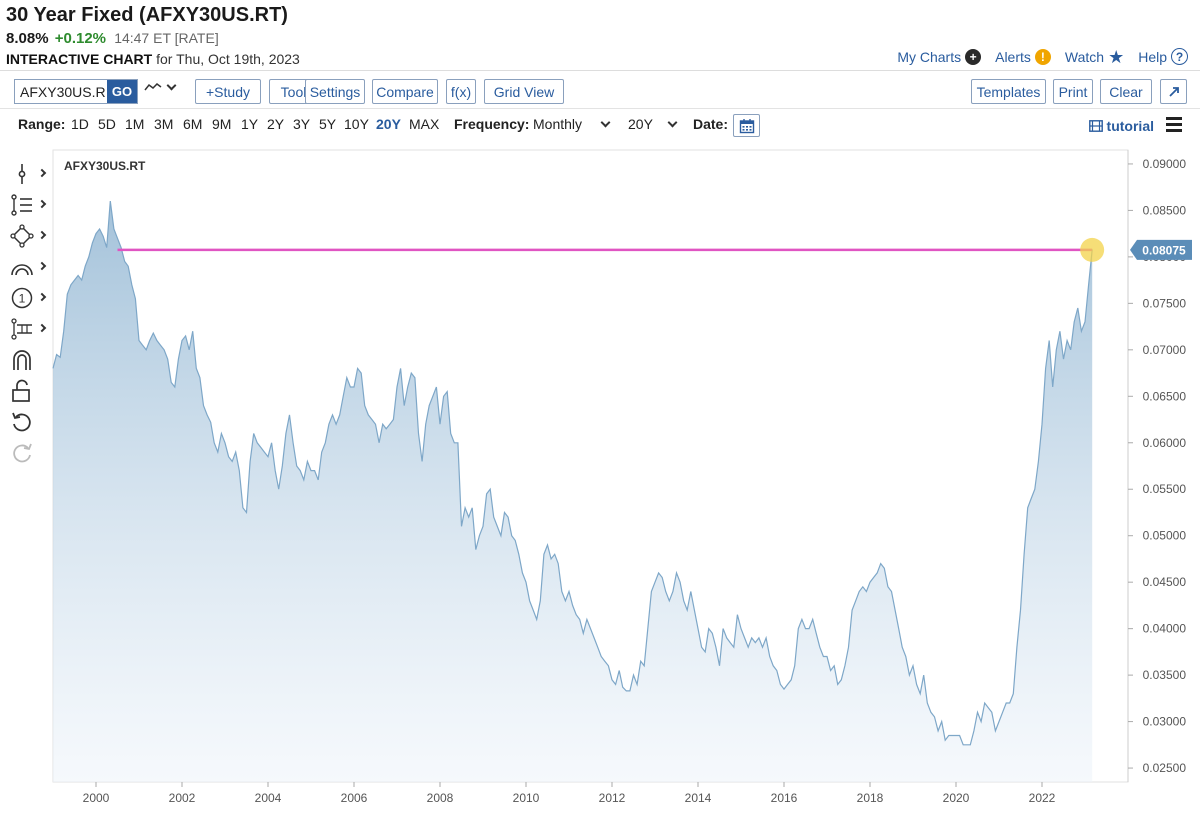 Image resolution: width=1200 pixels, height=820 pixels. I want to click on y-tick-label: 0.07000, so click(1165, 350).